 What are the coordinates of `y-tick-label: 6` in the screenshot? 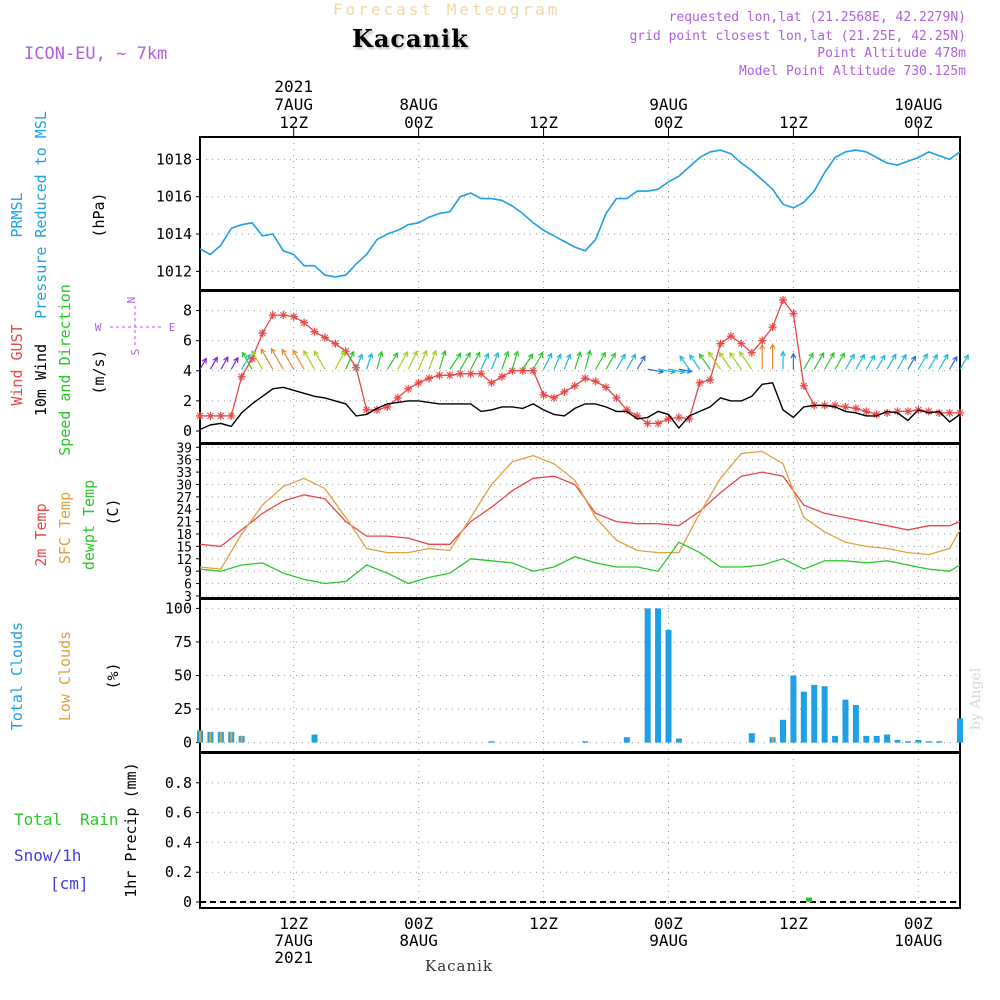 It's located at (188, 585).